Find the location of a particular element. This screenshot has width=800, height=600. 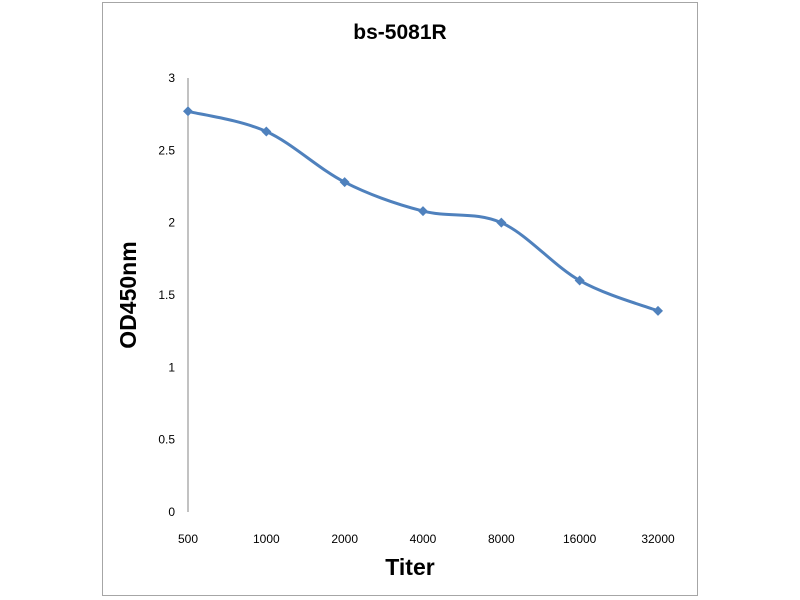

x-tick-label: 500 is located at coordinates (188, 539).